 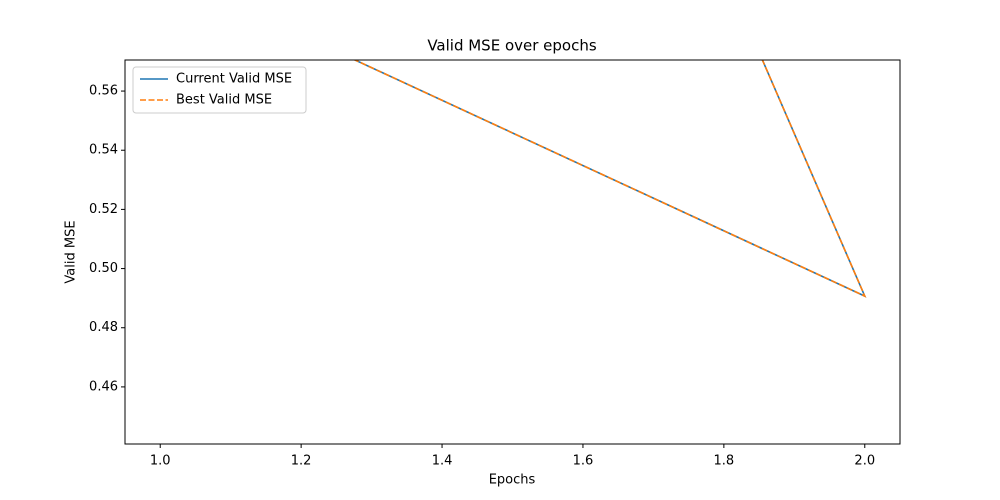 I want to click on y-tick-label: 0.56, so click(x=103, y=91).